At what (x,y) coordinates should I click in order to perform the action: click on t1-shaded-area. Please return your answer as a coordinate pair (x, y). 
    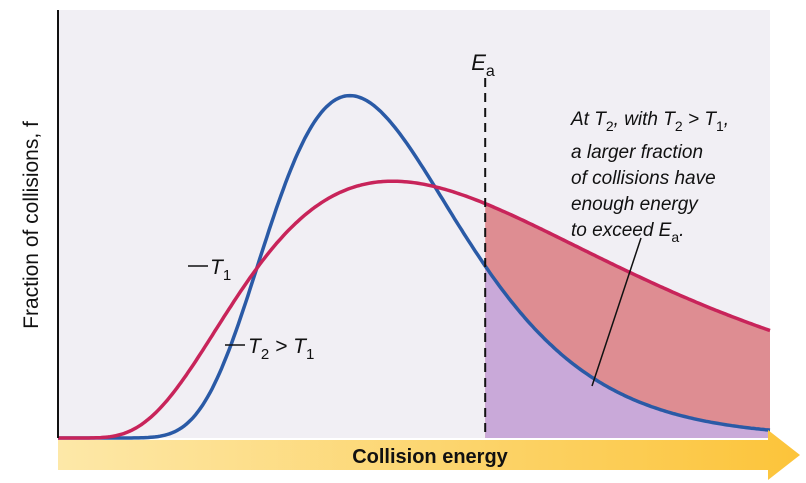
    Looking at the image, I should click on (627, 352).